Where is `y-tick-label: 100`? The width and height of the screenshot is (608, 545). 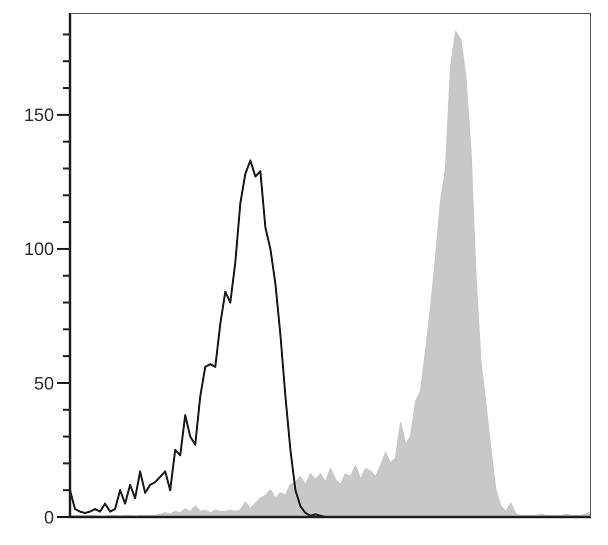 y-tick-label: 100 is located at coordinates (39, 249).